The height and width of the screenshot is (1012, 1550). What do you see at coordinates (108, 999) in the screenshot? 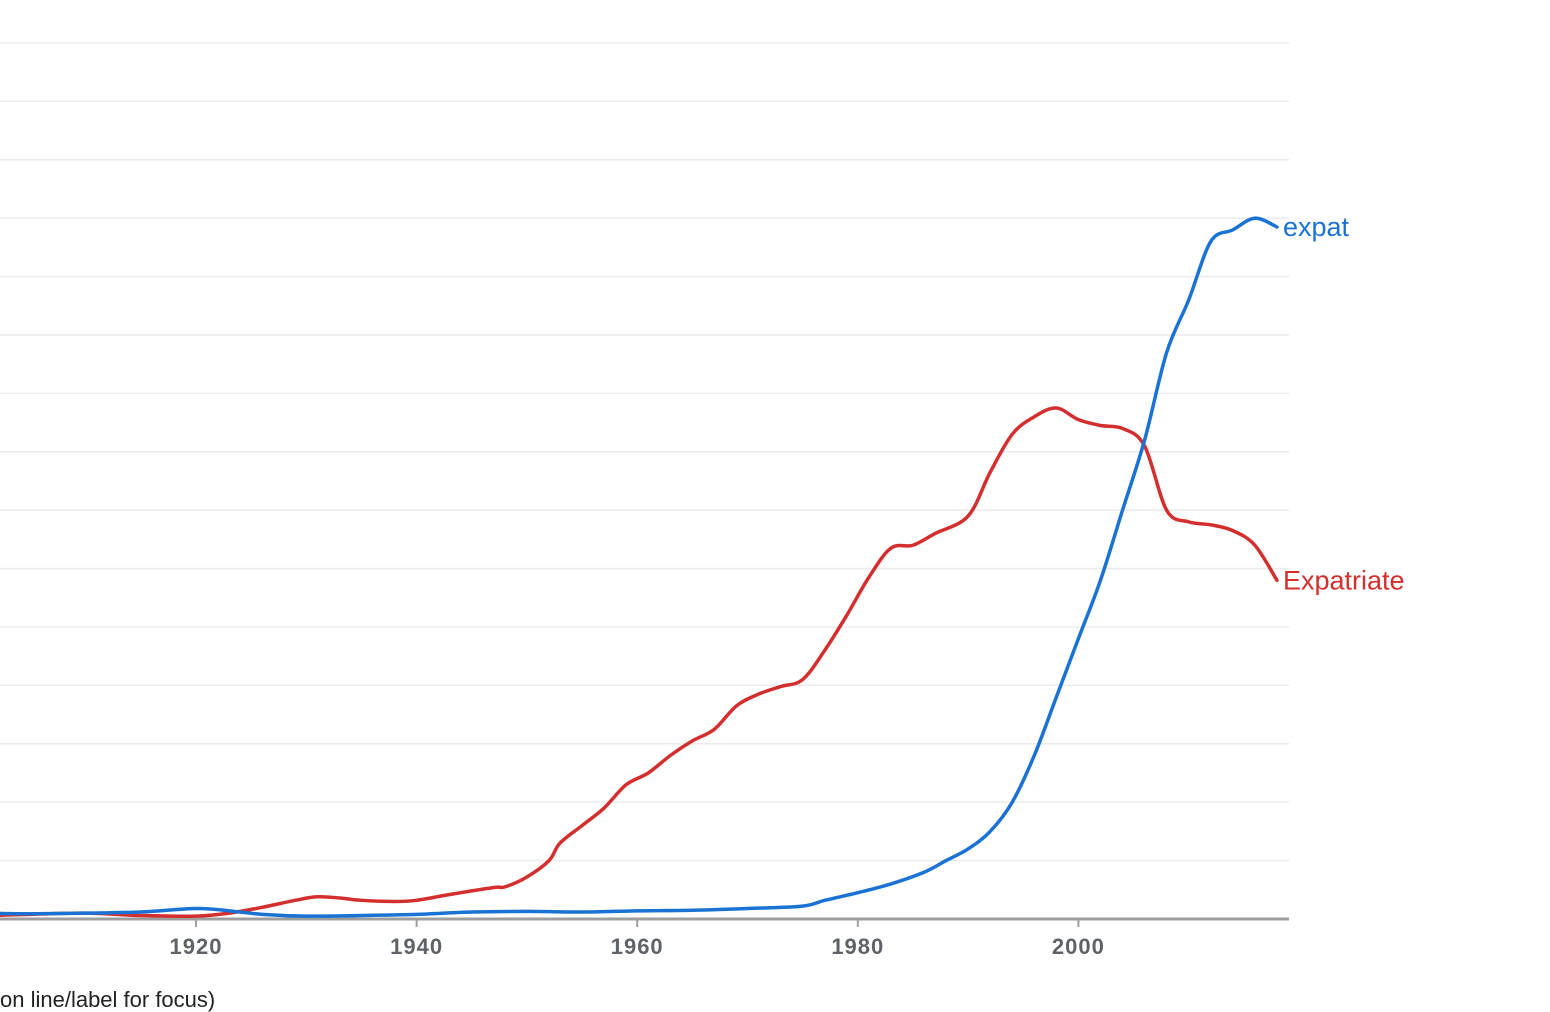
I see `focus-hint-text: on line/label for focus)` at bounding box center [108, 999].